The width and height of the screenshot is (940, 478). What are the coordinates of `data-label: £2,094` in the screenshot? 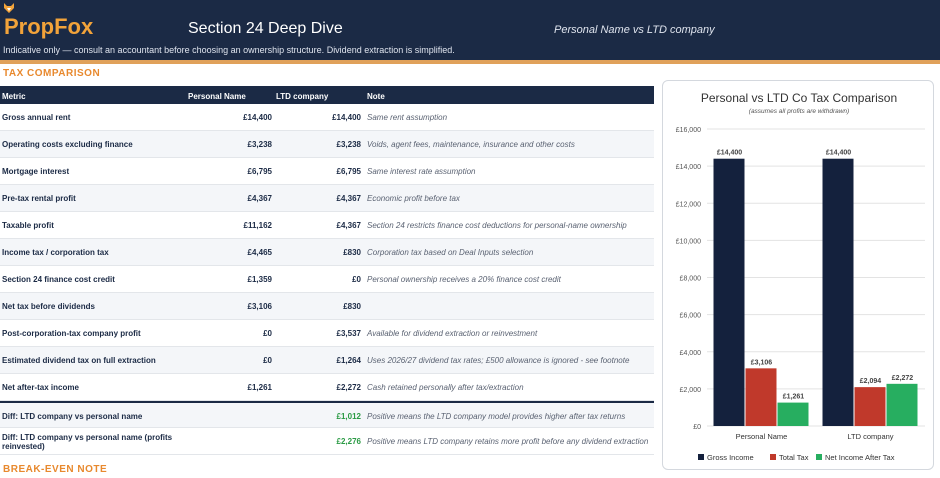 It's located at (871, 381).